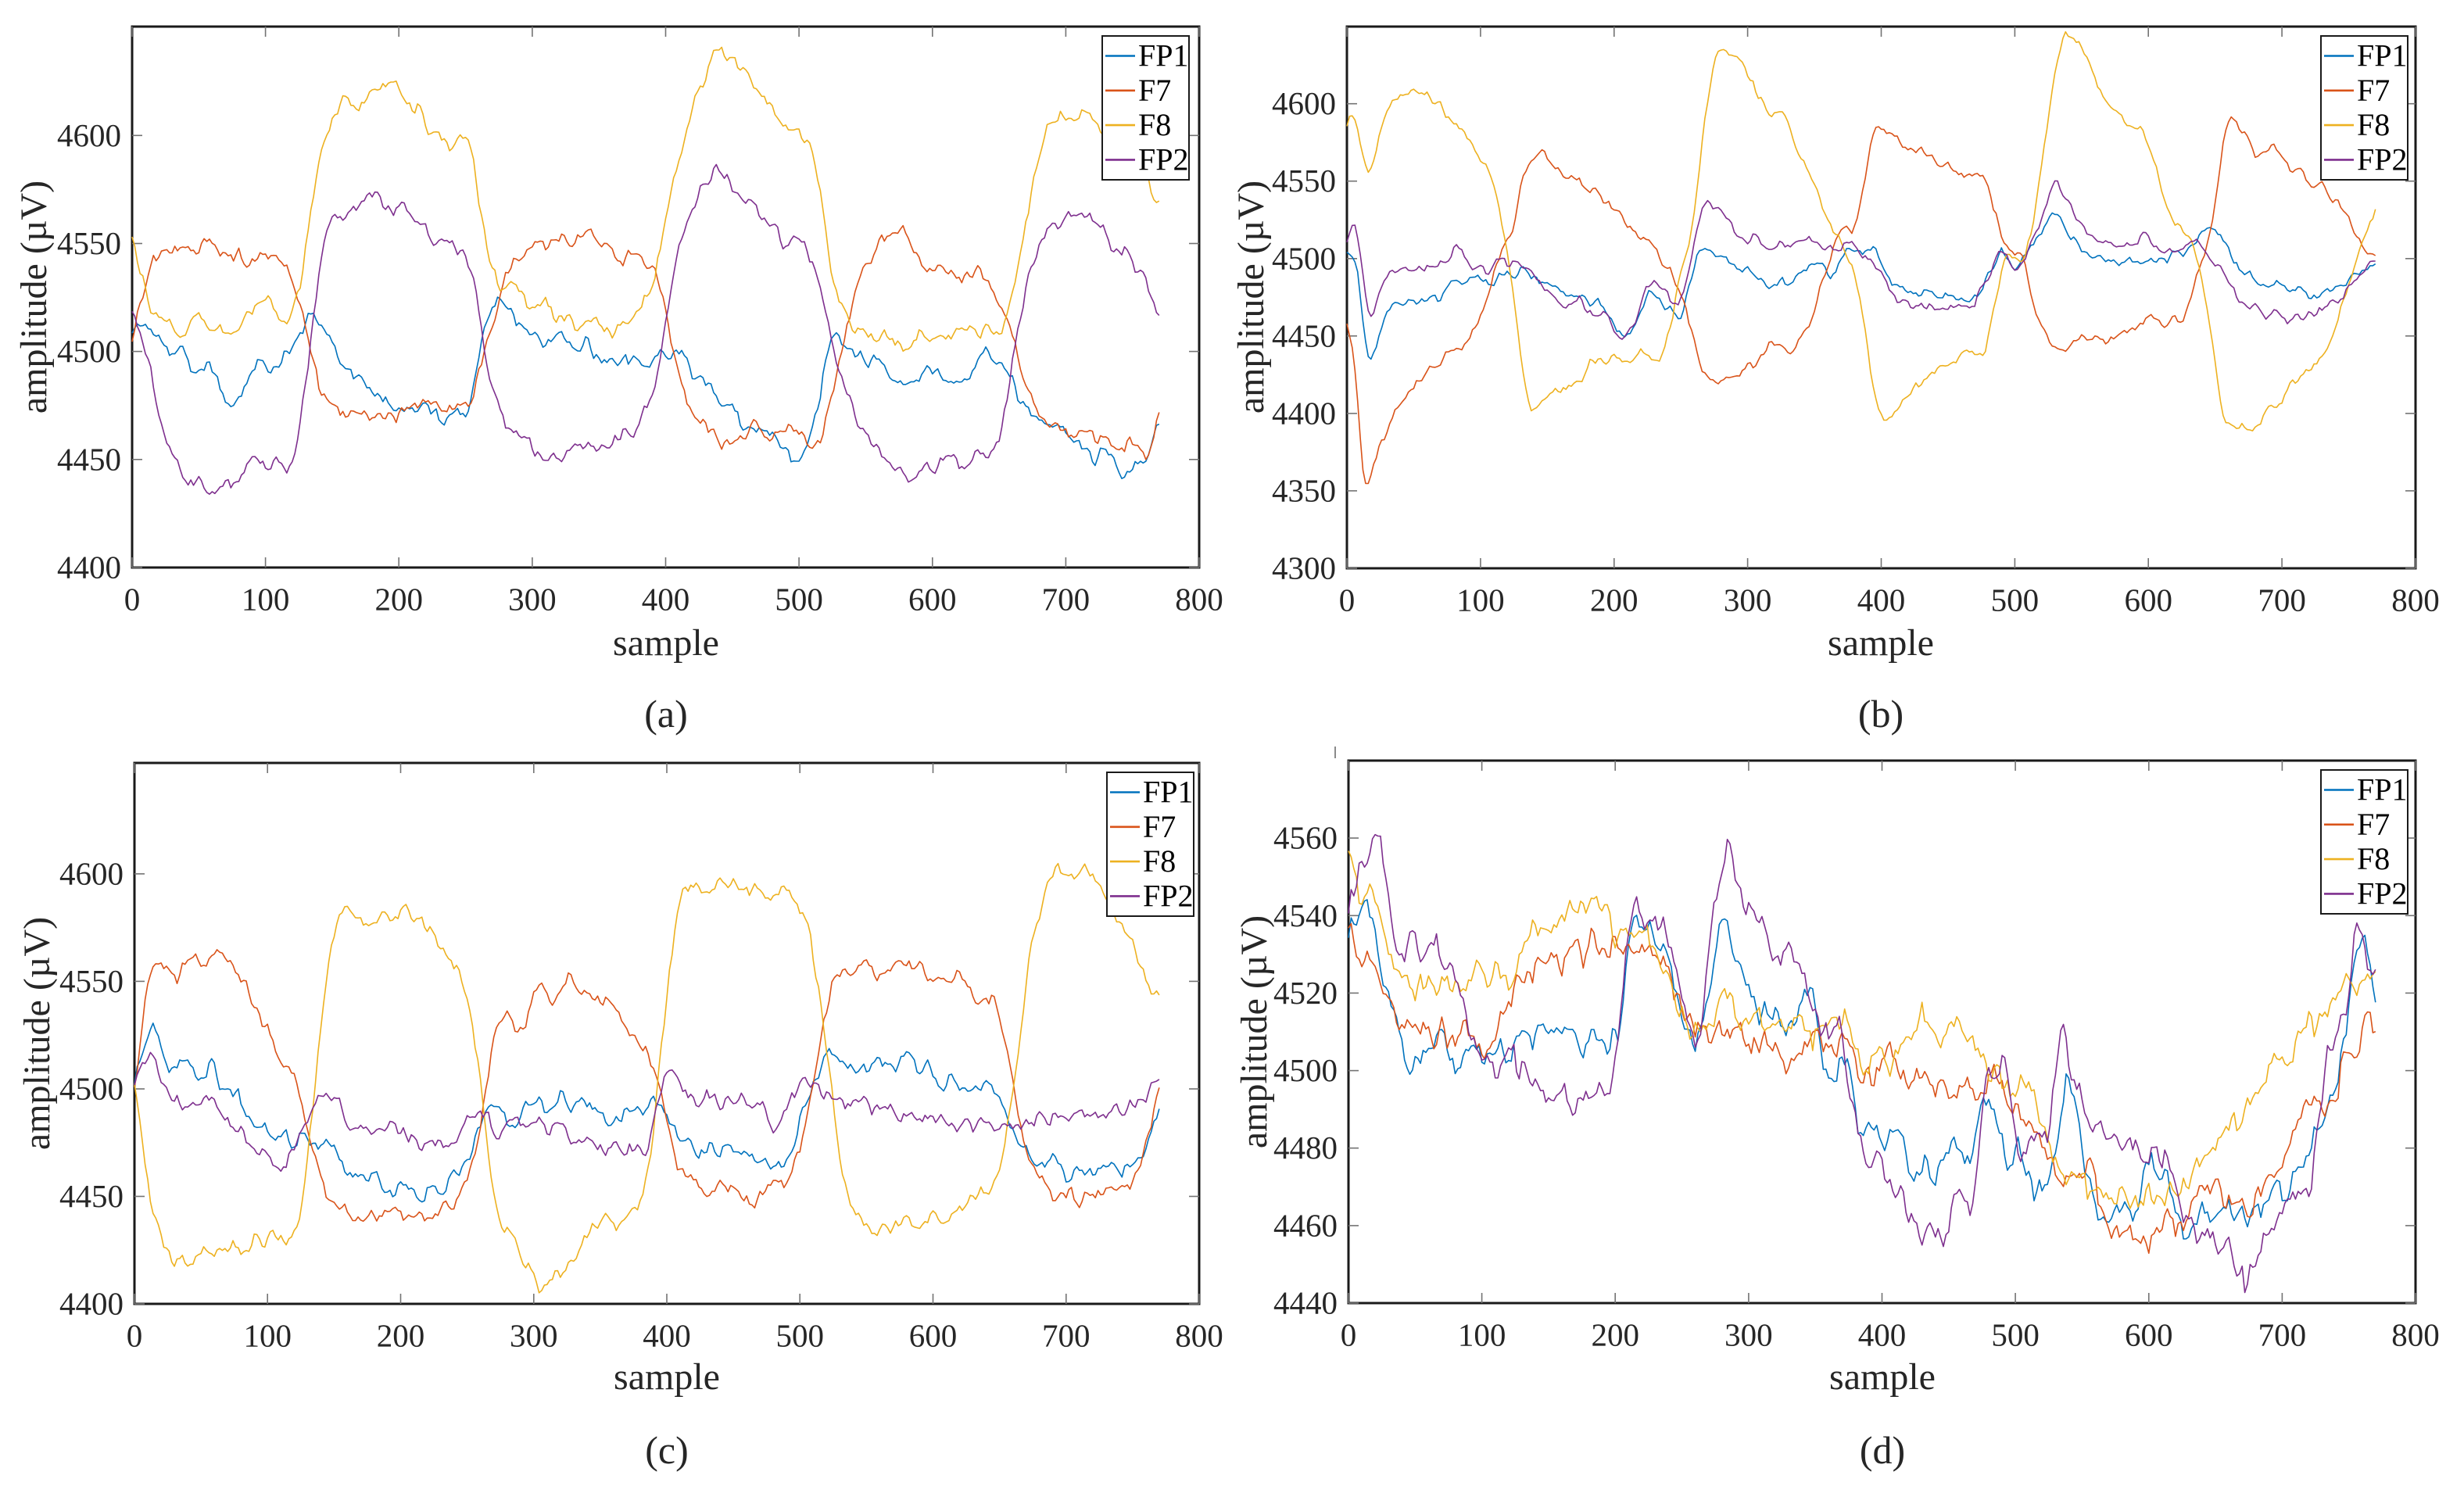 The image size is (2464, 1486). I want to click on svg-text: 4560, so click(1305, 838).